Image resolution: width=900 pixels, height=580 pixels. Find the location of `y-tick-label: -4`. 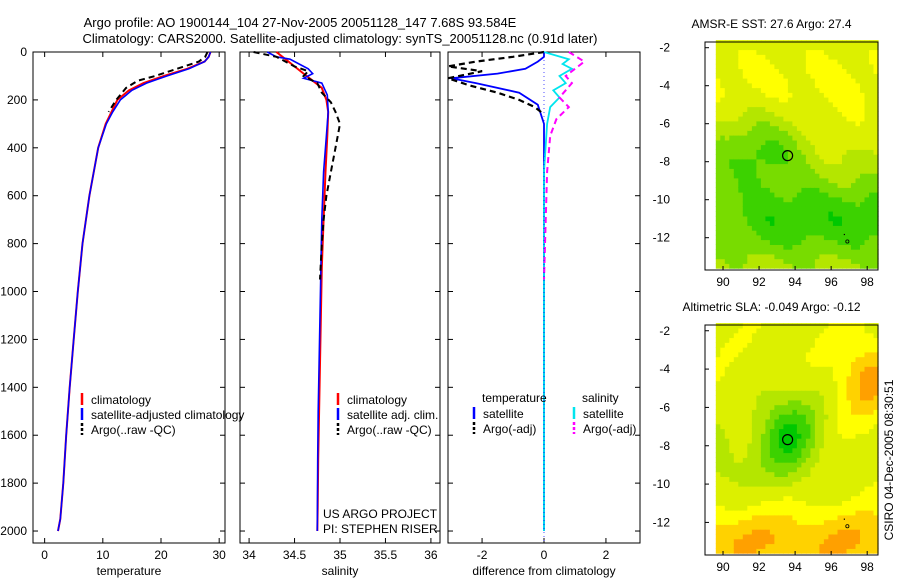

y-tick-label: -4 is located at coordinates (664, 86).